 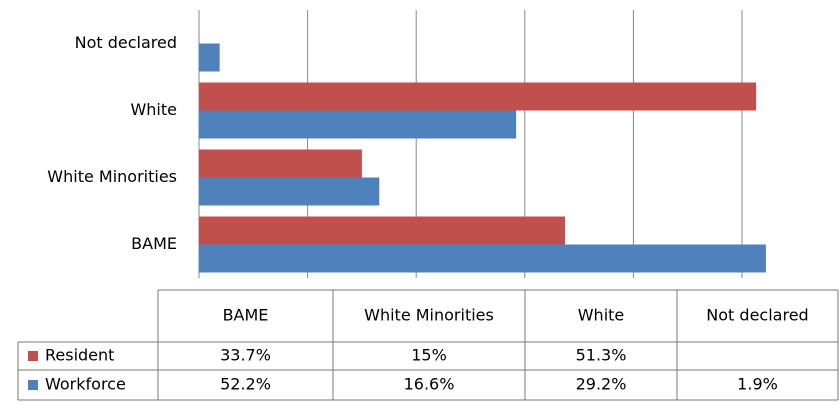 I want to click on category-label: Not declared, so click(x=126, y=42).